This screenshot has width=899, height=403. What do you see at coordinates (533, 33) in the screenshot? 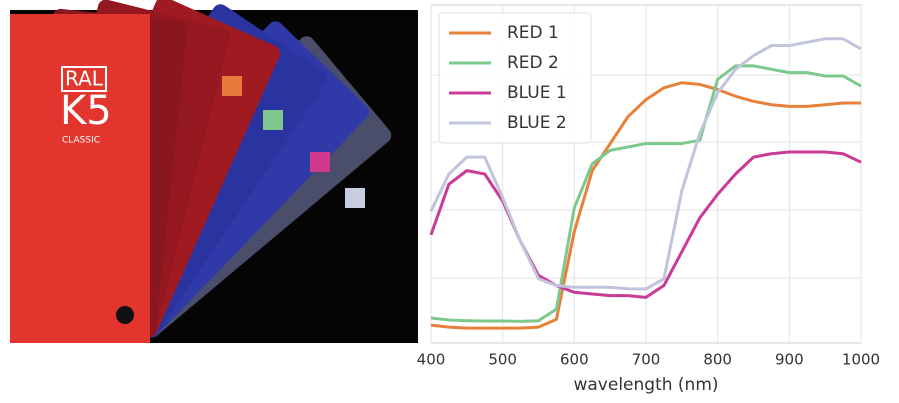
I see `legend-label: RED 1` at bounding box center [533, 33].